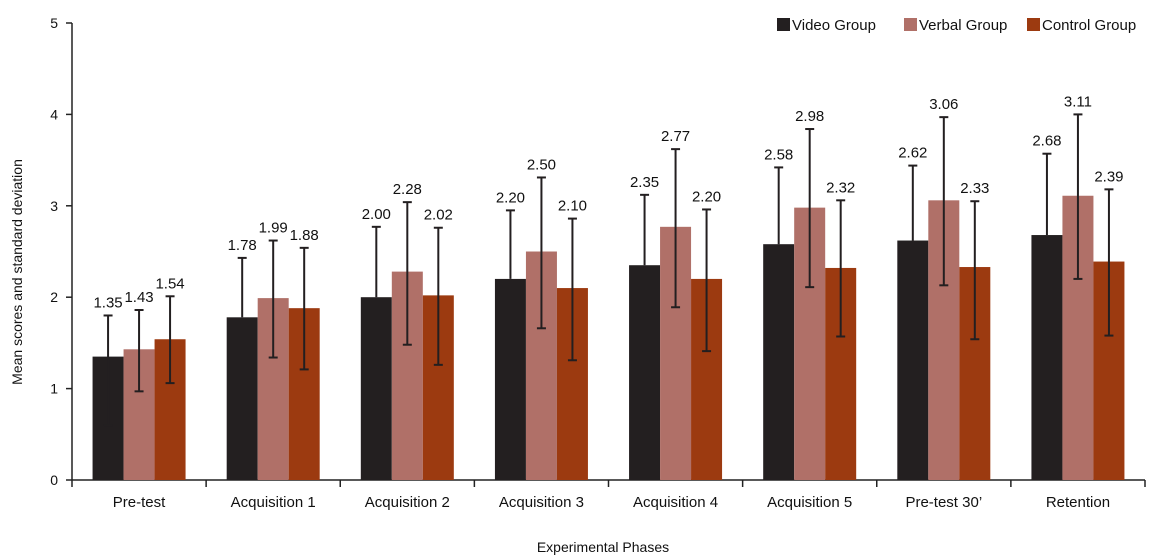  What do you see at coordinates (1078, 502) in the screenshot?
I see `x-tick-label: Retention` at bounding box center [1078, 502].